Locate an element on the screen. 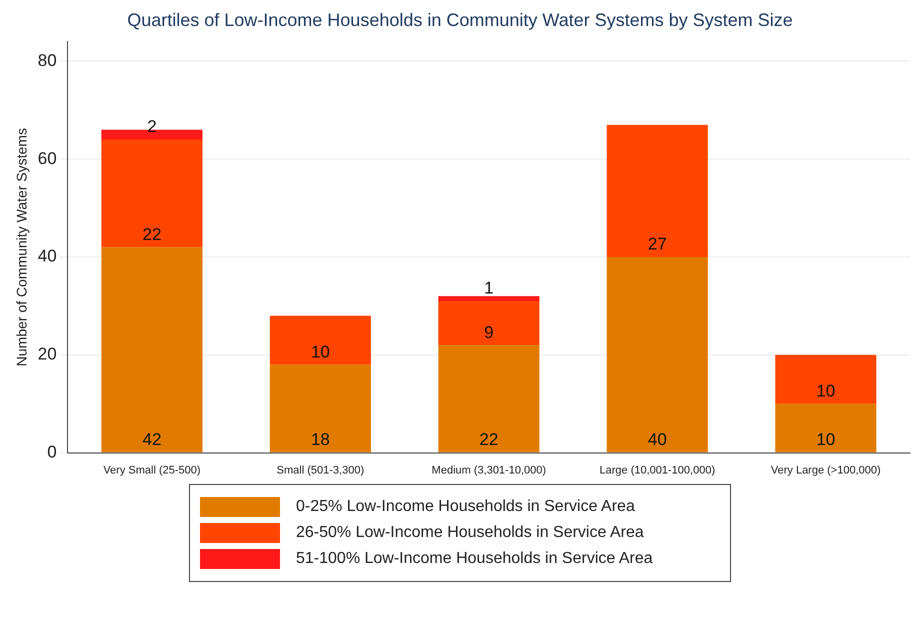  data-label: 42 is located at coordinates (152, 439).